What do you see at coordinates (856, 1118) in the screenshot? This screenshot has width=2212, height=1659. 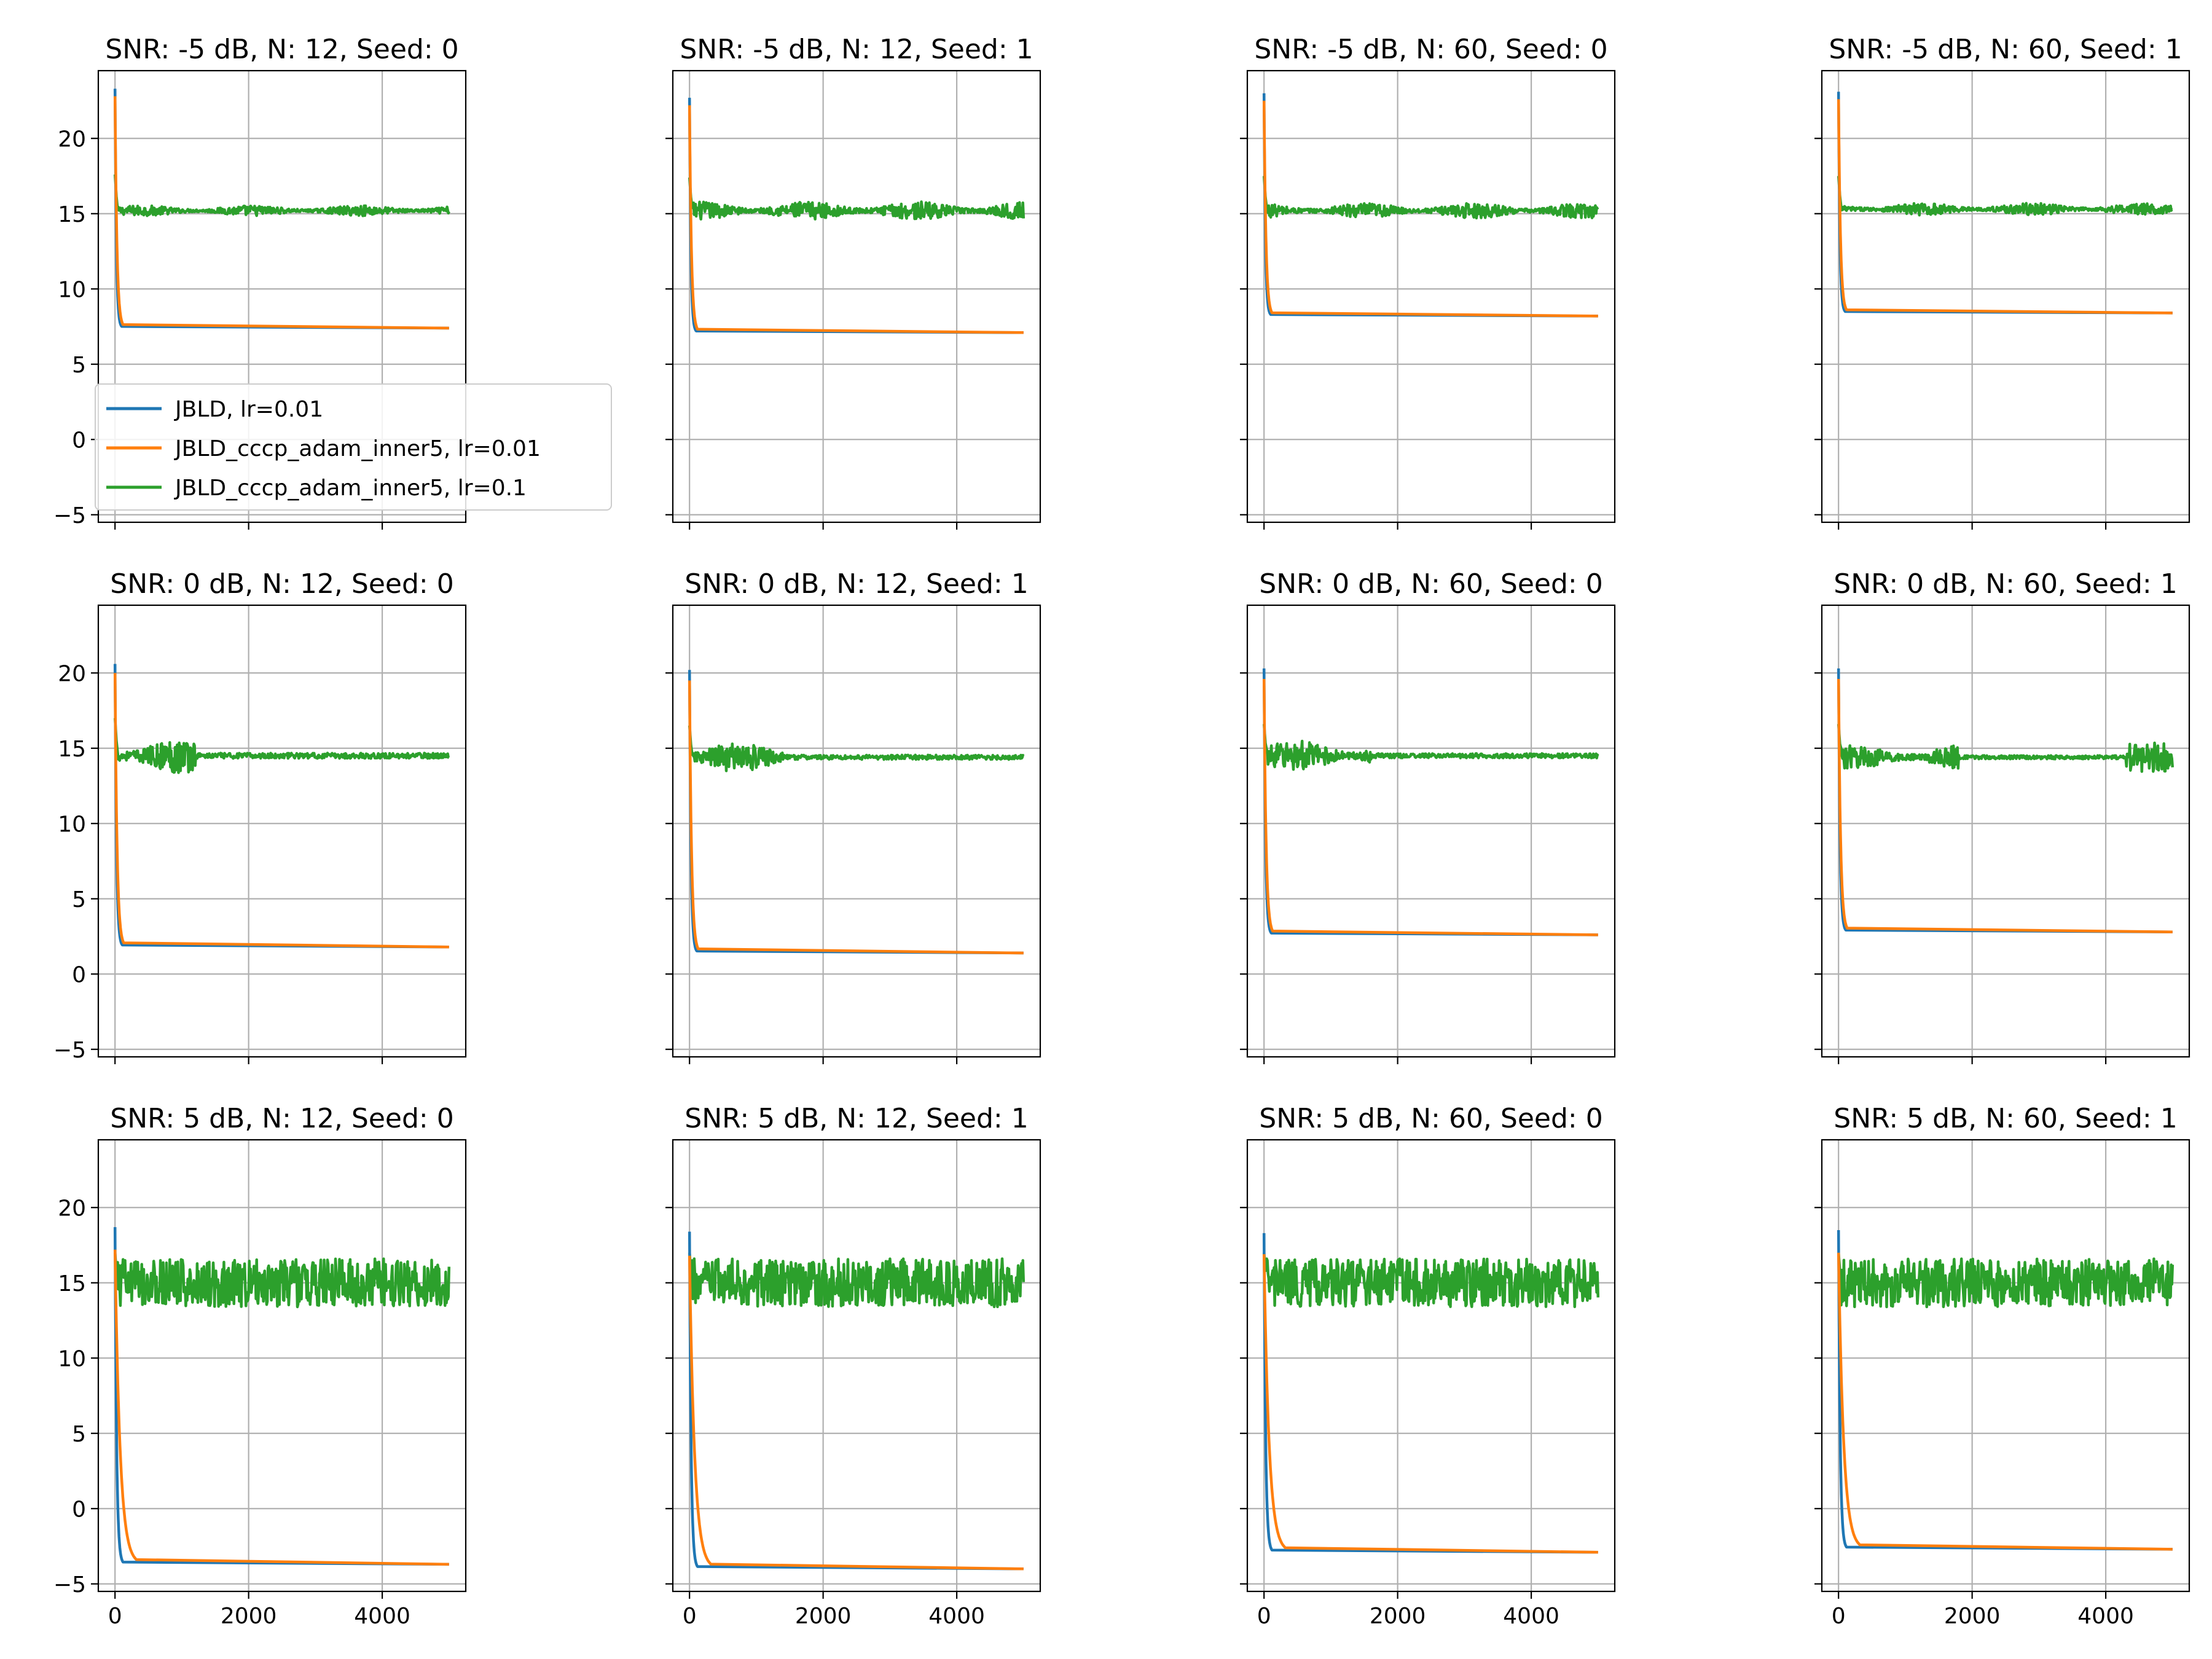 I see `subplot-title: SNR: 5 dB, N: 12, Seed: 1` at bounding box center [856, 1118].